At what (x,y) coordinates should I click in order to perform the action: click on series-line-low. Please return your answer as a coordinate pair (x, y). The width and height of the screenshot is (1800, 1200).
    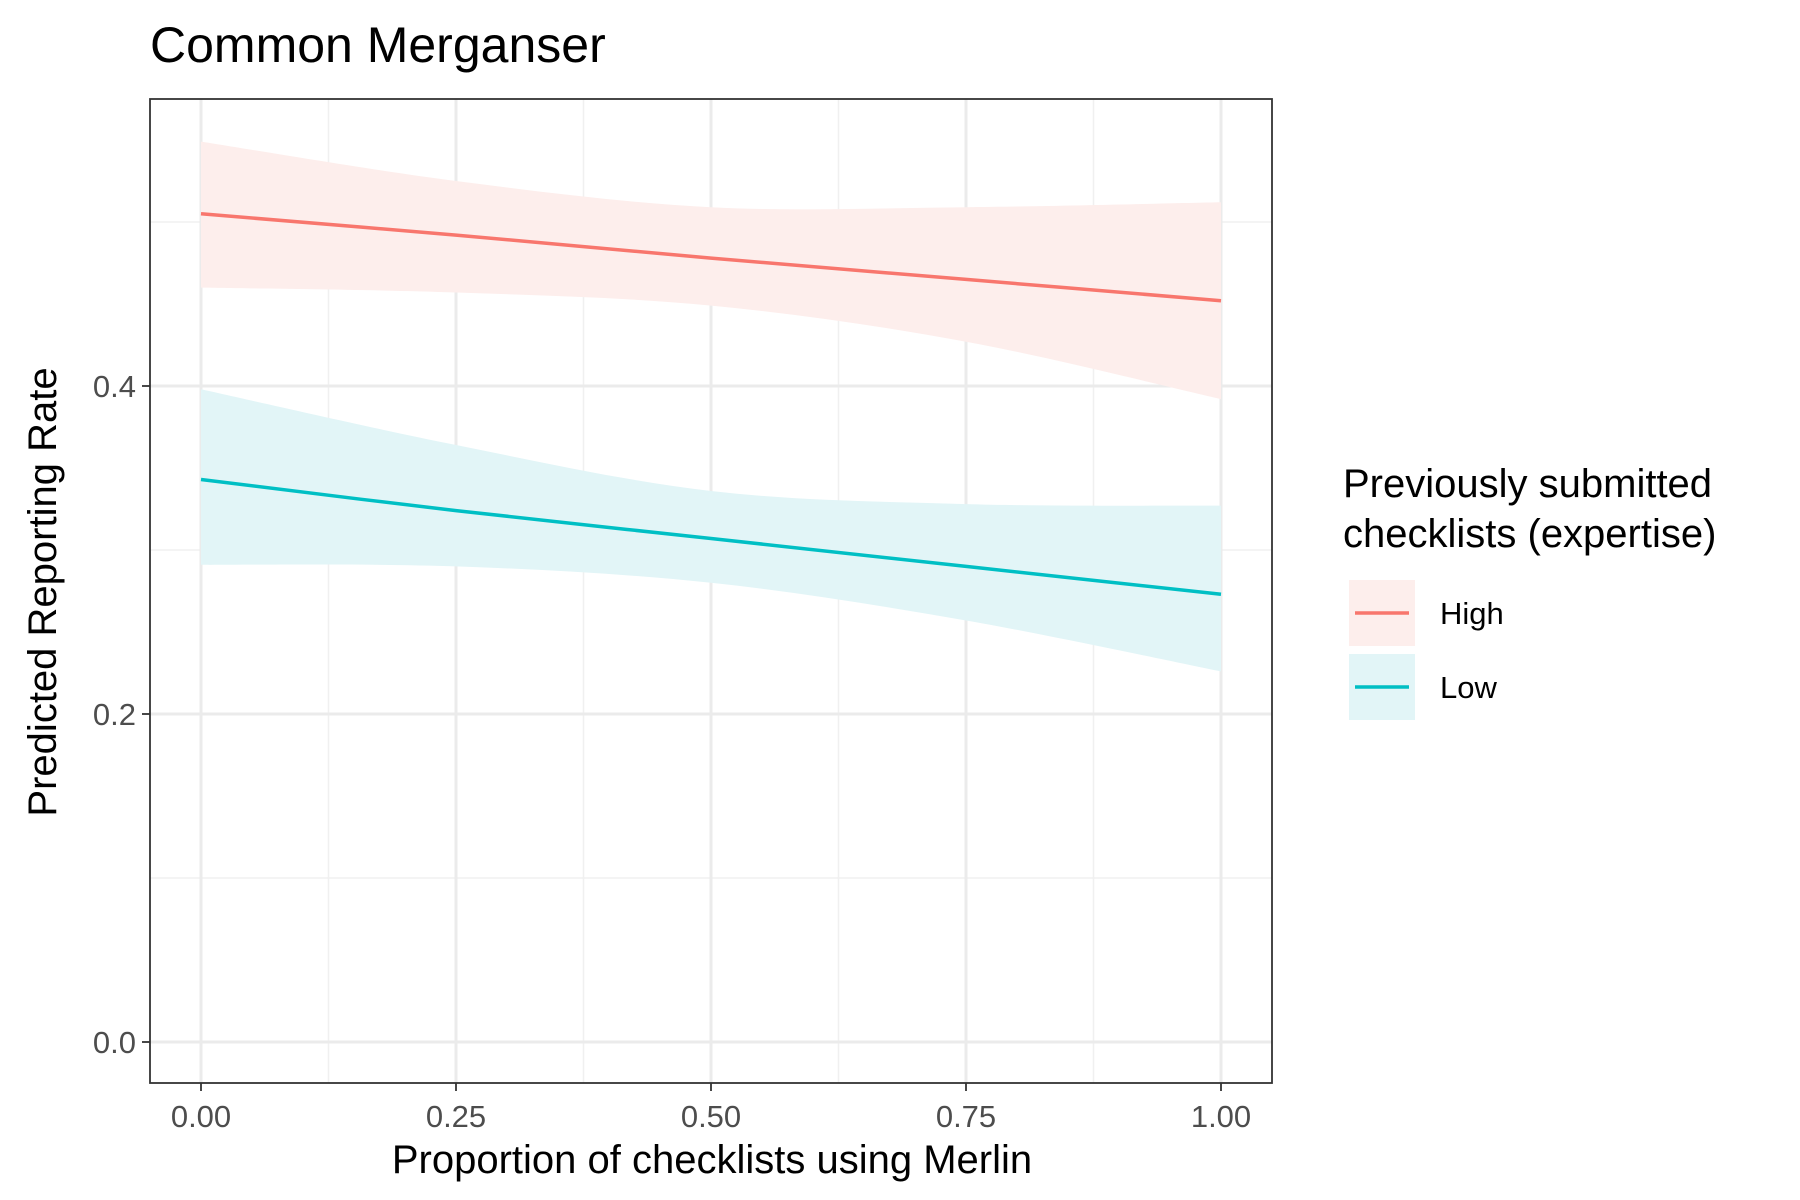
    Looking at the image, I should click on (711, 537).